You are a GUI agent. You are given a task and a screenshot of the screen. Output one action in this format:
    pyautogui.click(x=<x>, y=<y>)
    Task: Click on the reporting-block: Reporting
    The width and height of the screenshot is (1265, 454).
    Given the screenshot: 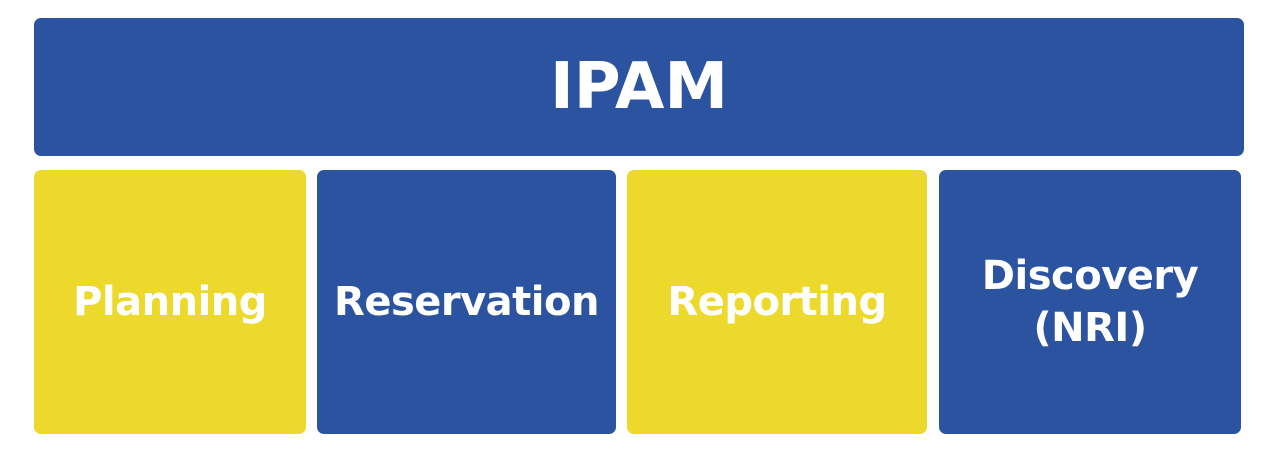 What is the action you would take?
    pyautogui.click(x=777, y=302)
    